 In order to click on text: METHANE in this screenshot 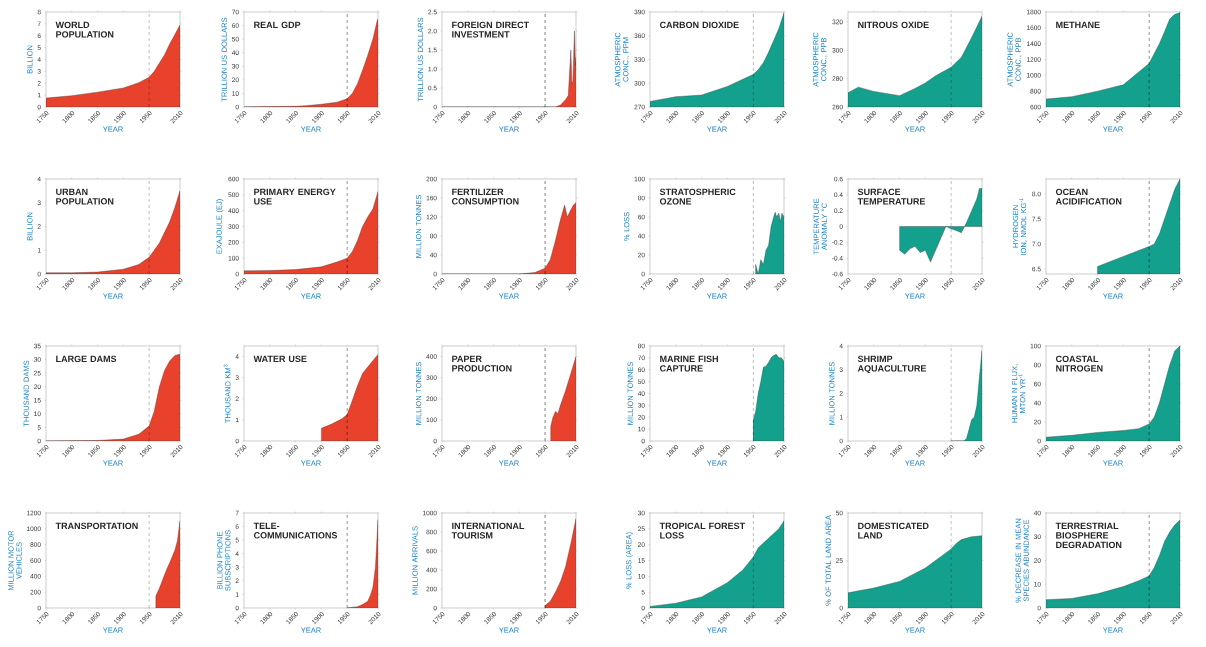, I will do `click(1078, 24)`.